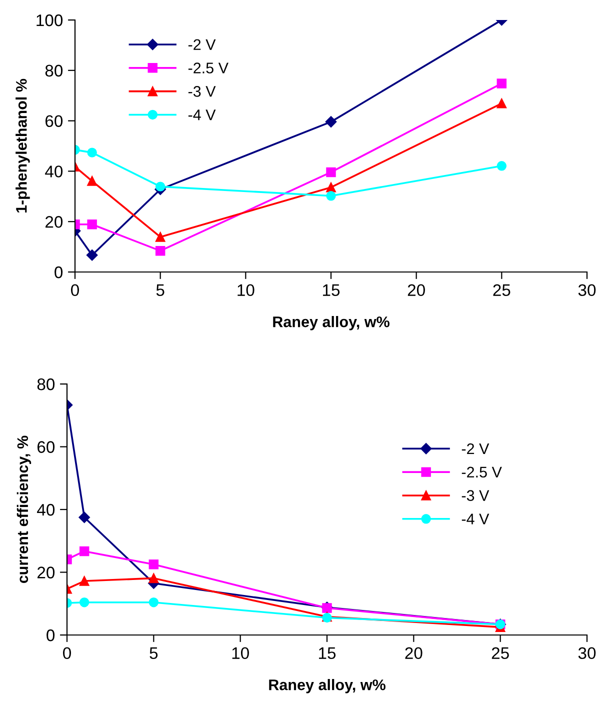  What do you see at coordinates (23, 145) in the screenshot?
I see `y-axis-title: 1-phenylethanol %` at bounding box center [23, 145].